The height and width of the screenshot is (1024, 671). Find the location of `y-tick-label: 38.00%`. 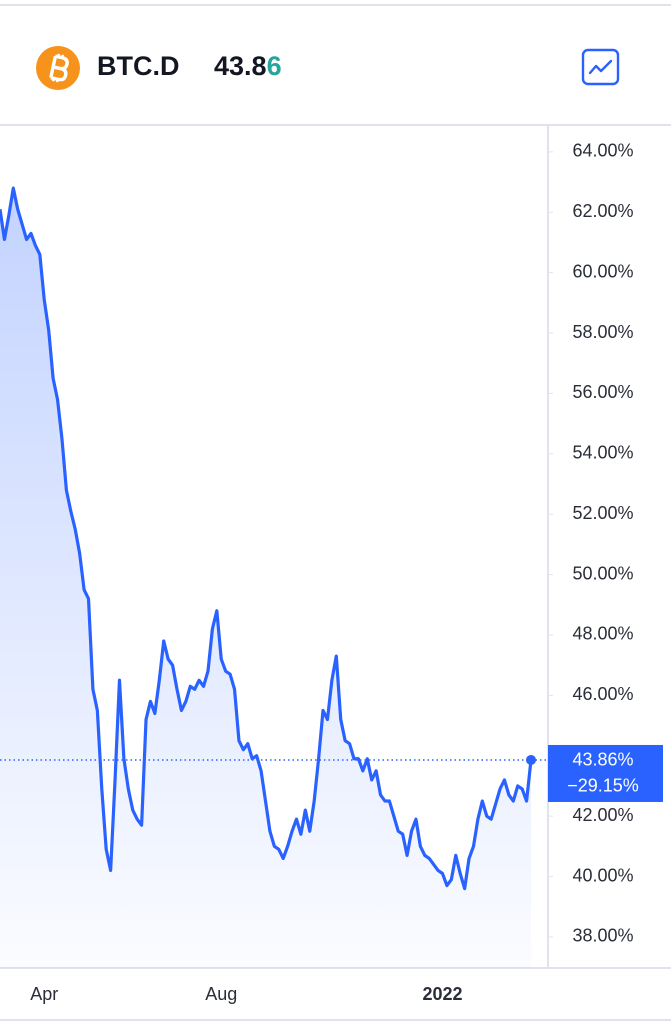

y-tick-label: 38.00% is located at coordinates (602, 936).